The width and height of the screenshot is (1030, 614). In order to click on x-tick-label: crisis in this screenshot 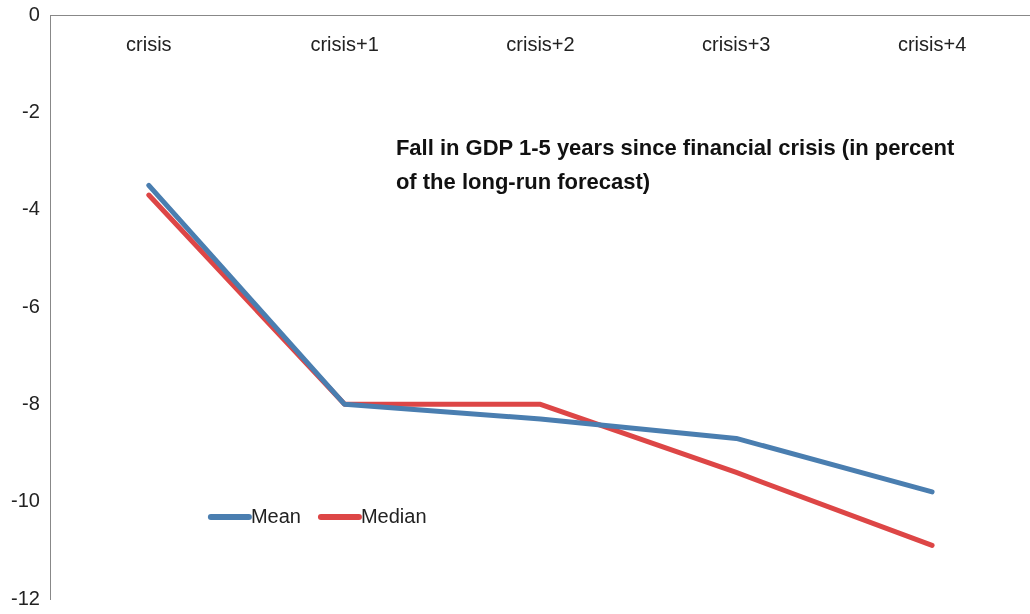, I will do `click(149, 43)`.